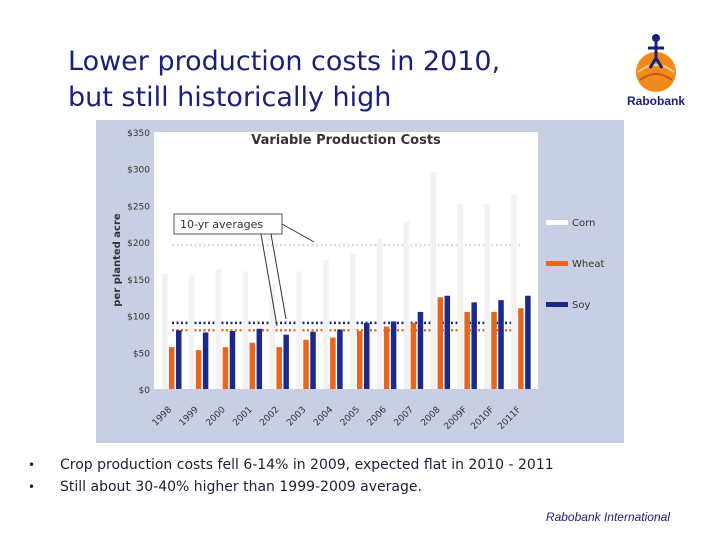 This screenshot has height=540, width=720. What do you see at coordinates (655, 101) in the screenshot?
I see `logo-text: Rabobank` at bounding box center [655, 101].